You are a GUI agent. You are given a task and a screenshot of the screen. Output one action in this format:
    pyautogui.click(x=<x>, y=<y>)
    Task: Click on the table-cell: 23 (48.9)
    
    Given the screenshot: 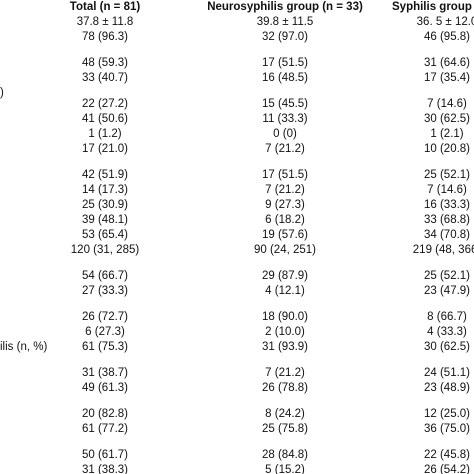 What is the action you would take?
    pyautogui.click(x=447, y=388)
    